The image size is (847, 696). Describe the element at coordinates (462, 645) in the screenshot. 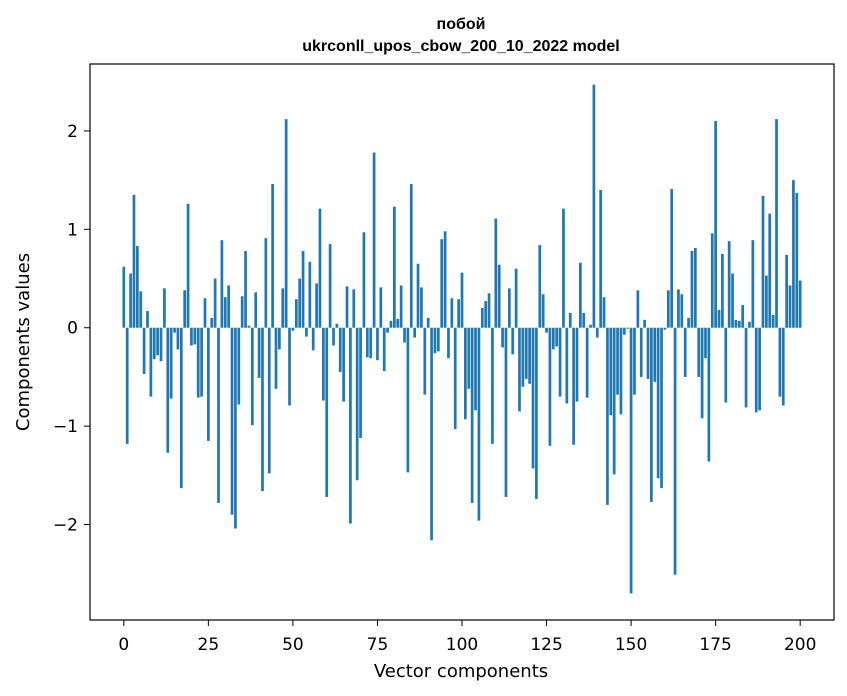

I see `x-tick-label-100: 100` at that location.